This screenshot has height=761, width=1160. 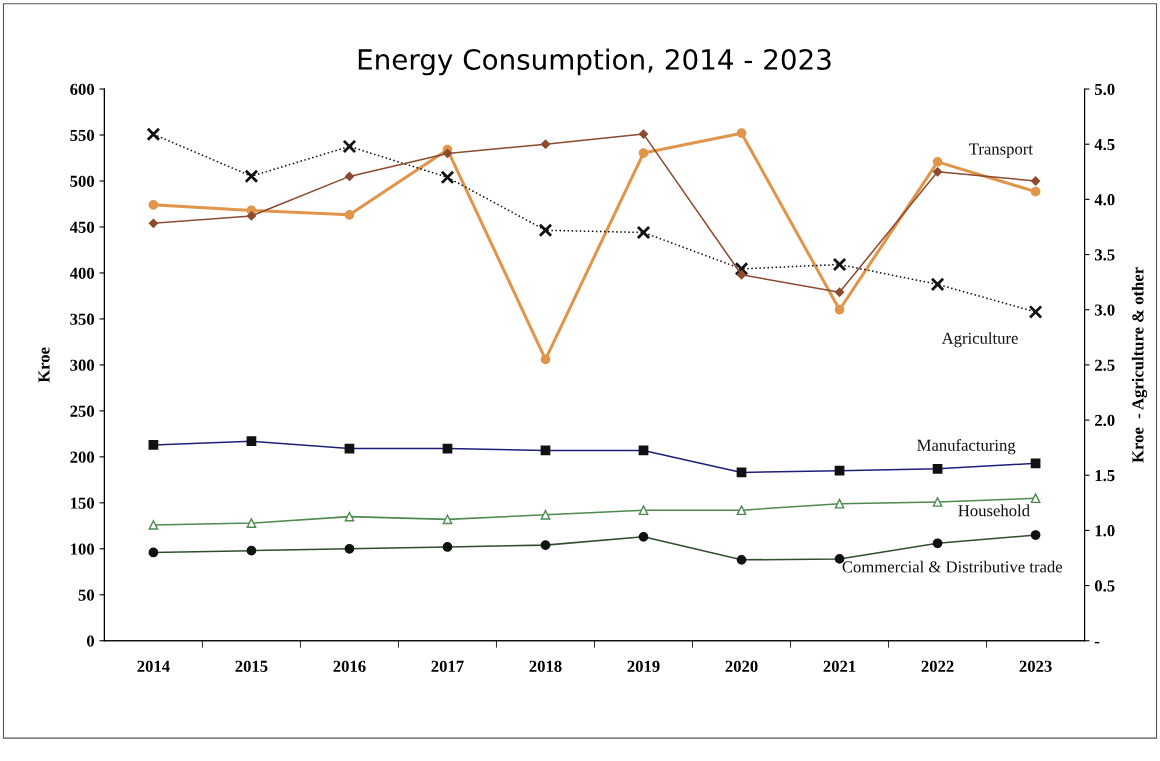 What do you see at coordinates (994, 510) in the screenshot?
I see `series-label: Household` at bounding box center [994, 510].